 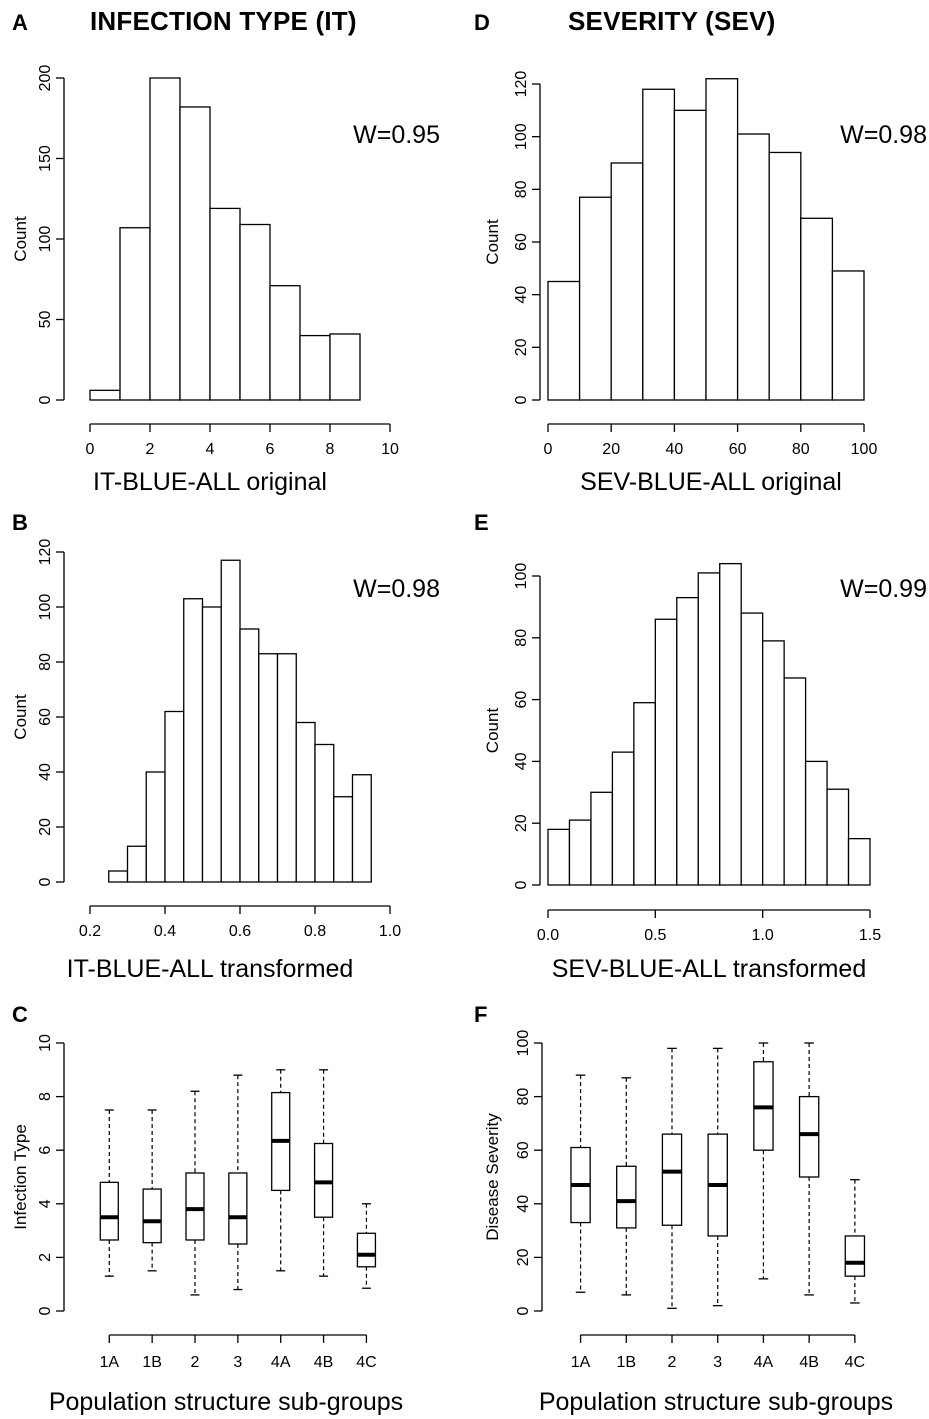 I want to click on x-tick-label: 0, so click(x=90, y=449).